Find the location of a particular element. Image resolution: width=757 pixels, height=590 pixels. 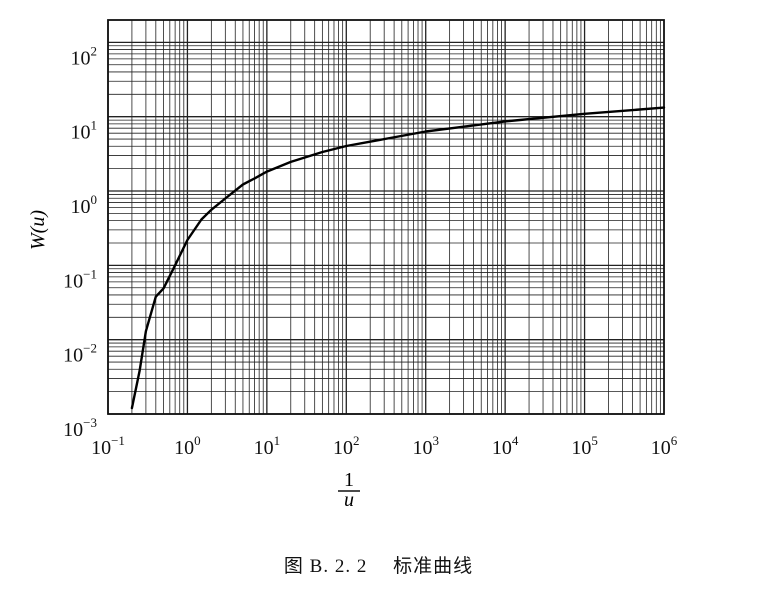

y-tick-label: 10⁻³ is located at coordinates (80, 428).